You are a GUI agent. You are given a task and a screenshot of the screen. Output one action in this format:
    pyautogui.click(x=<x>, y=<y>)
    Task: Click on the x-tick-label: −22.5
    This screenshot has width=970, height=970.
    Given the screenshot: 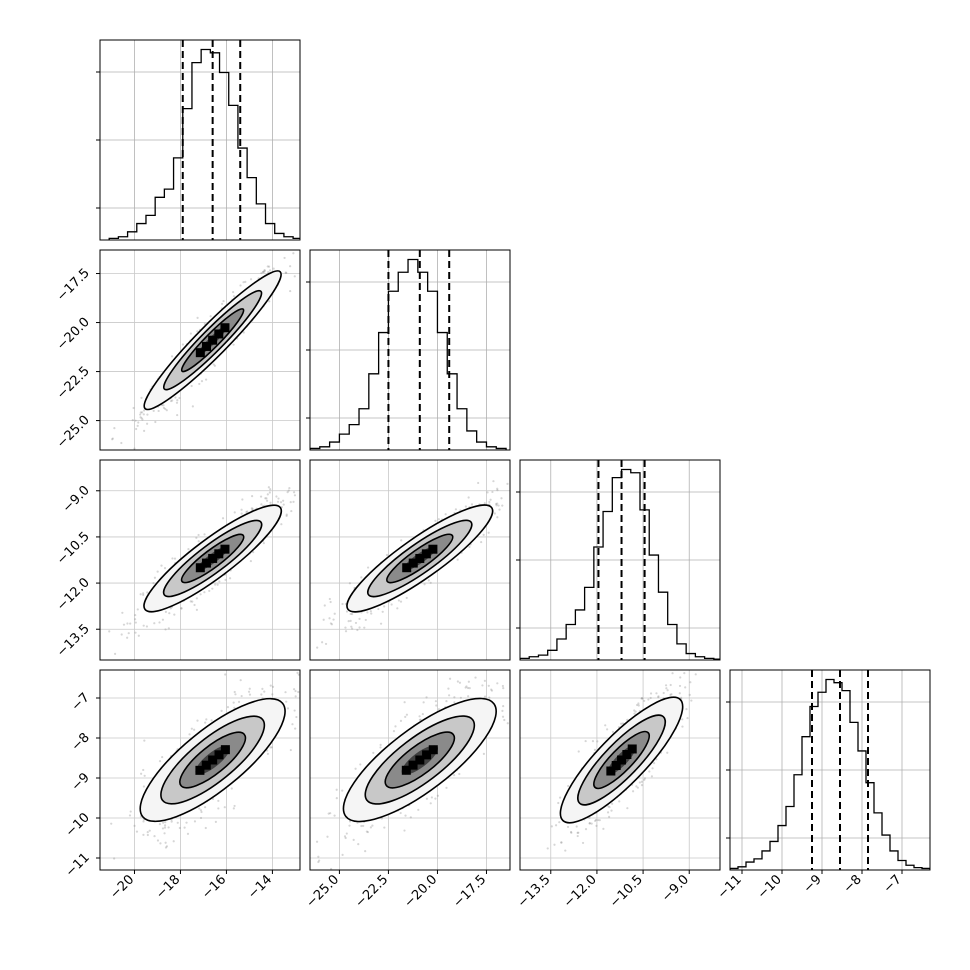 What is the action you would take?
    pyautogui.click(x=371, y=891)
    